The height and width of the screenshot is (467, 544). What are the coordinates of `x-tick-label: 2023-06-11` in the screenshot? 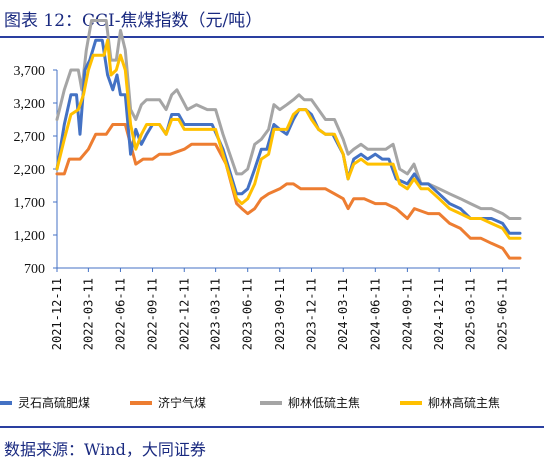 It's located at (248, 314).